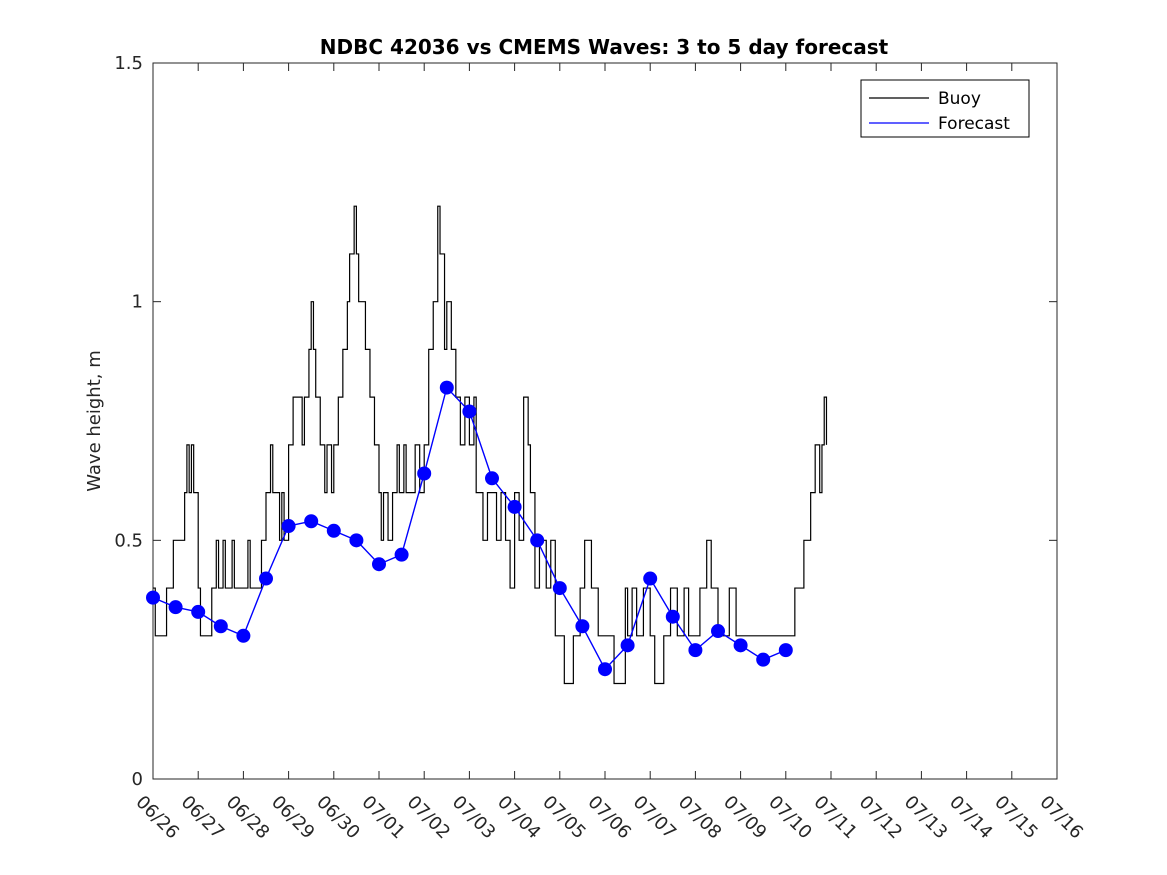 The width and height of the screenshot is (1167, 875). What do you see at coordinates (128, 540) in the screenshot?
I see `y-tick-label: 0.5` at bounding box center [128, 540].